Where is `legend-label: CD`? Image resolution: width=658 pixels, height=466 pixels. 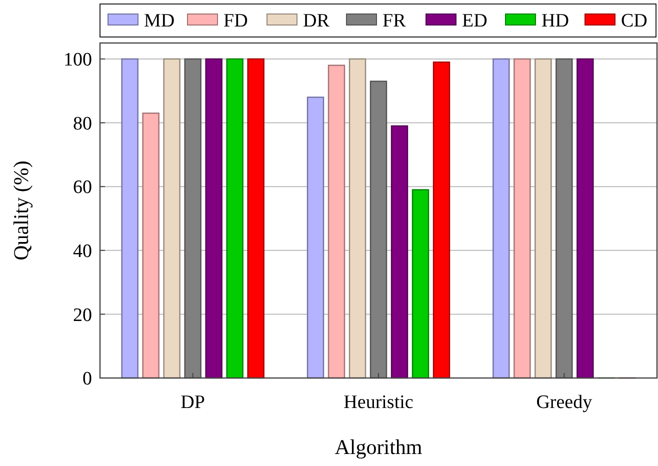 legend-label: CD is located at coordinates (634, 21).